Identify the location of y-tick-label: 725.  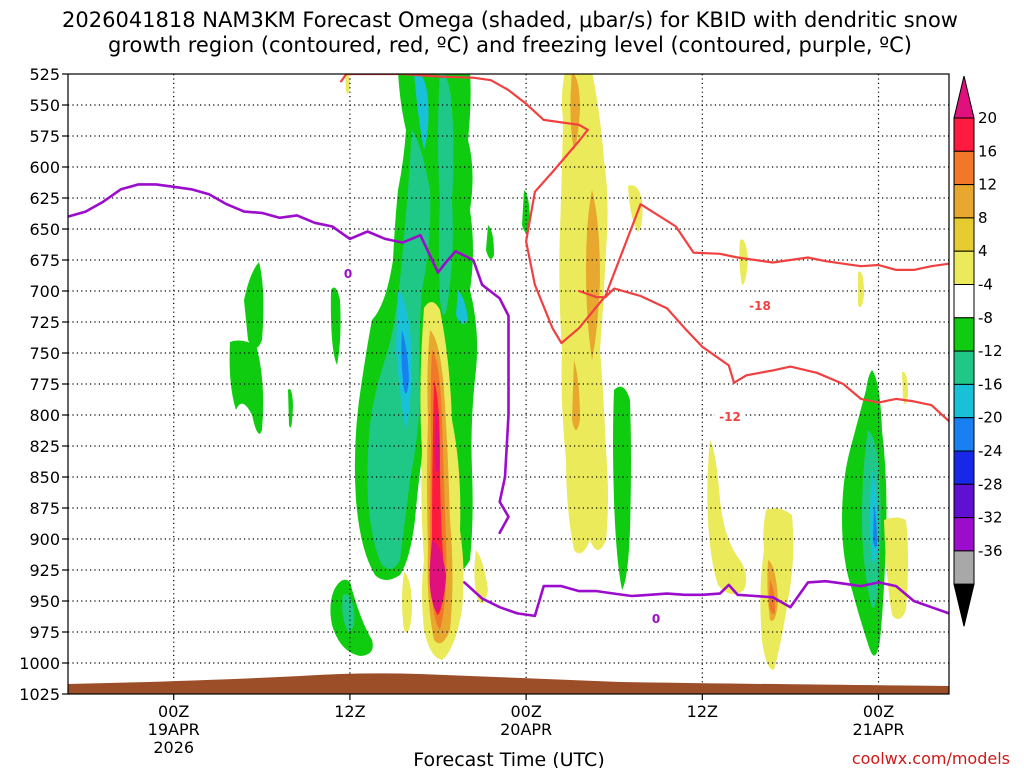
(44, 322).